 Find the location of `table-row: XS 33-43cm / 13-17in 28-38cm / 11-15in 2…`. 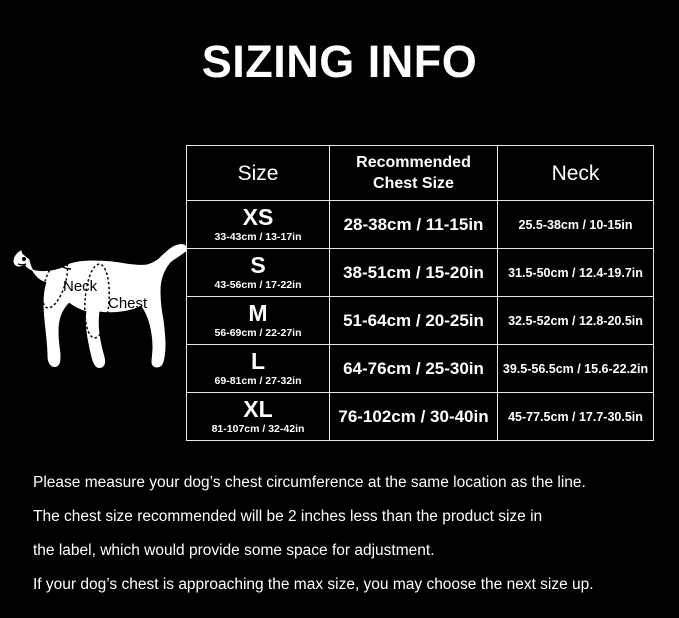

table-row: XS 33-43cm / 13-17in 28-38cm / 11-15in 2… is located at coordinates (420, 224).